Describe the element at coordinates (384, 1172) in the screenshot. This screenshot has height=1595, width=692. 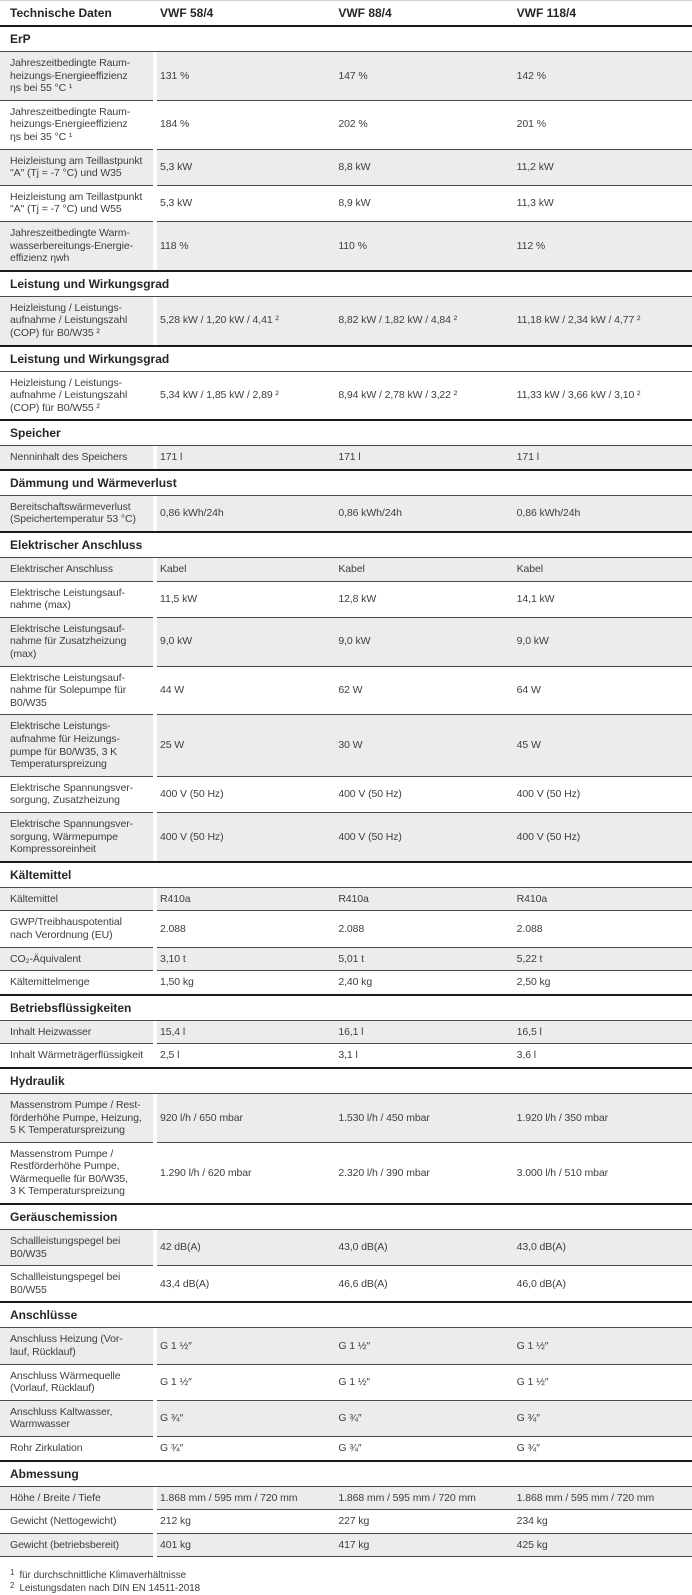
I see `row-value: 2.320 l/h / 390 mbar` at that location.